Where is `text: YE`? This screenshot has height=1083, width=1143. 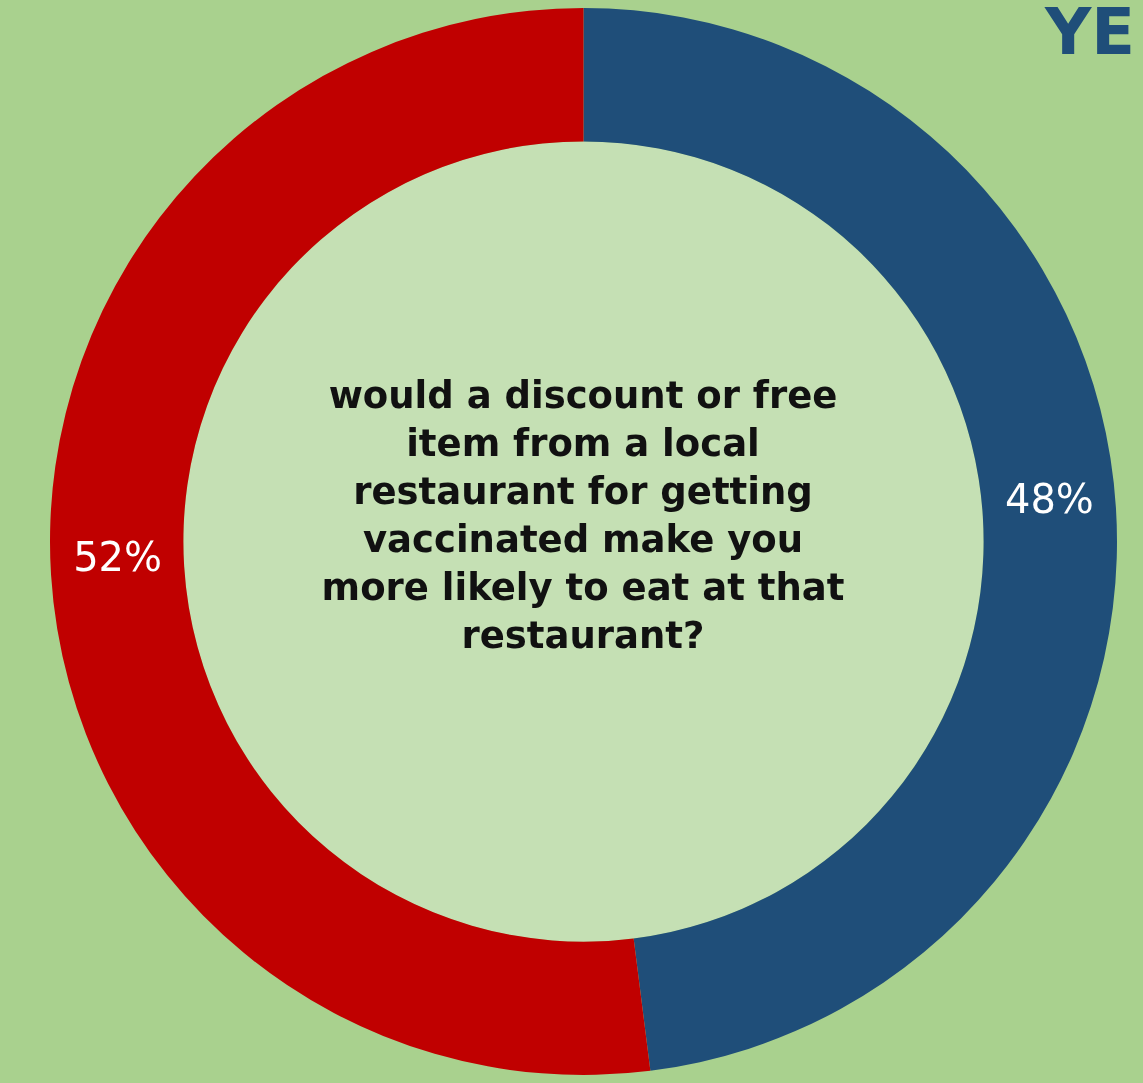
text: YE is located at coordinates (1089, 34).